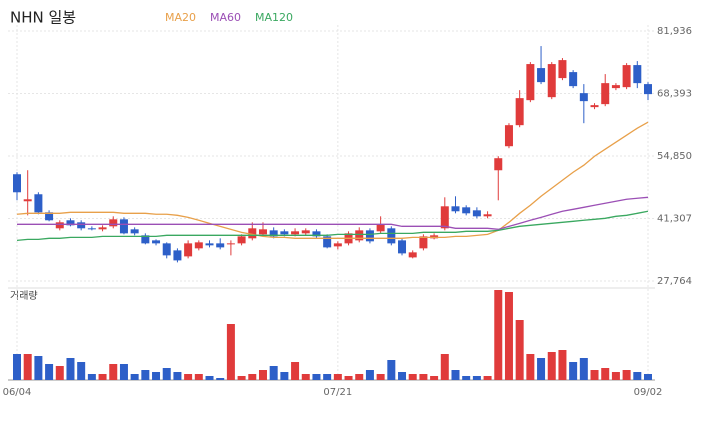 This screenshot has height=440, width=720. Describe the element at coordinates (43, 18) in the screenshot. I see `chart-title: NHN 일봉` at that location.